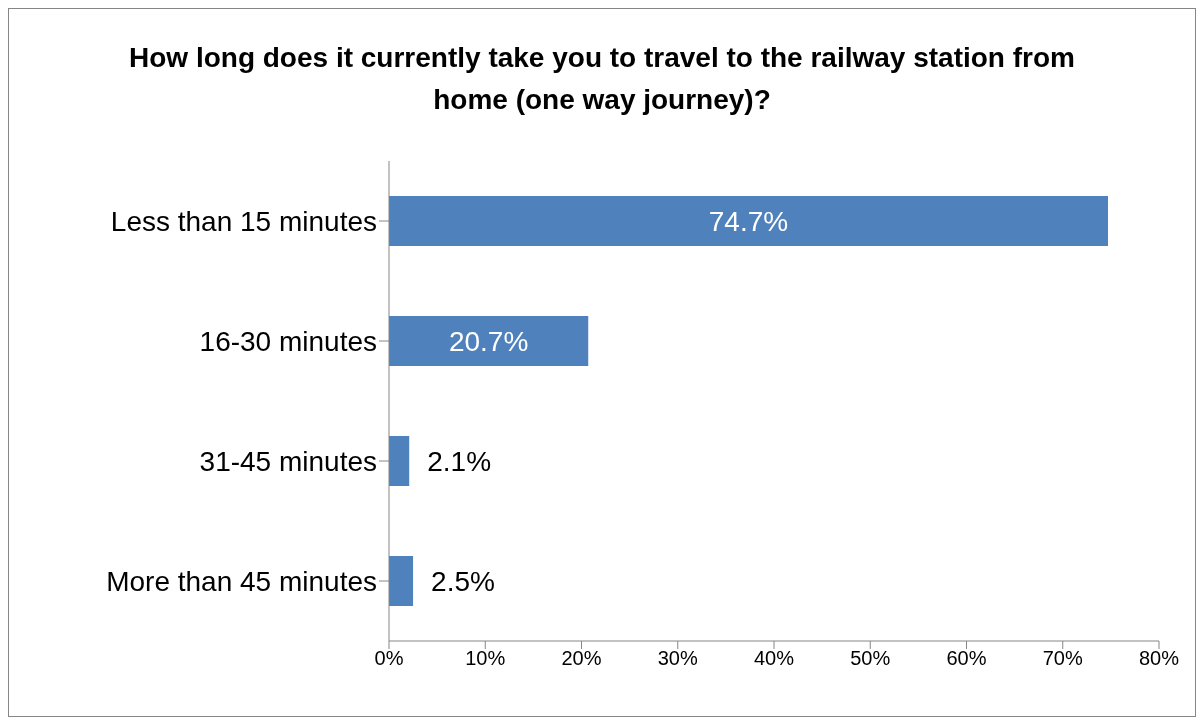 Image resolution: width=1204 pixels, height=725 pixels. What do you see at coordinates (602, 79) in the screenshot?
I see `chart-title: How long does it currently take you to travel to the railway station from home (one way journey)?` at bounding box center [602, 79].